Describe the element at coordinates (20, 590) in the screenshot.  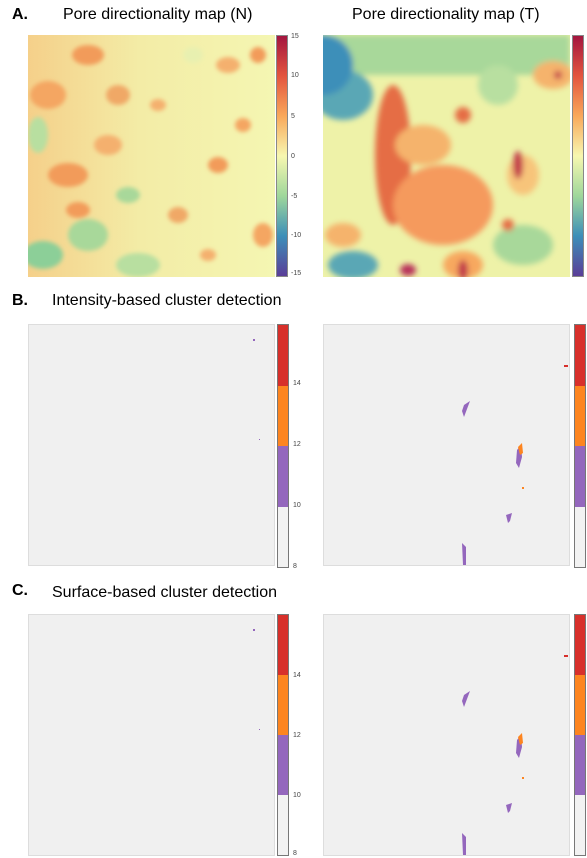
I see `panel-label-c: C.` at that location.